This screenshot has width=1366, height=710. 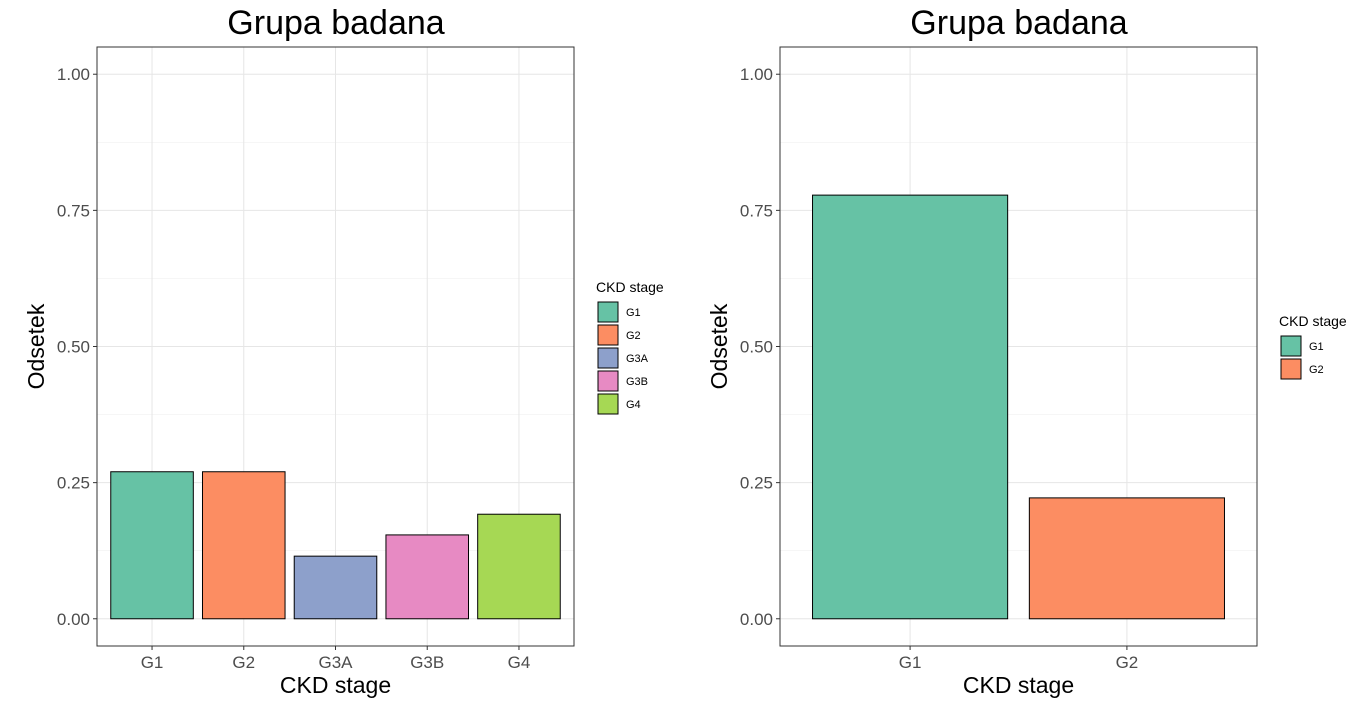 What do you see at coordinates (608, 404) in the screenshot?
I see `legend-key-g4` at bounding box center [608, 404].